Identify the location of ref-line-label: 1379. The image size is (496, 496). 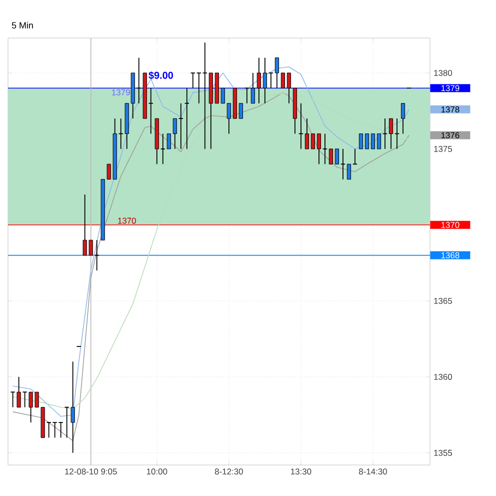
(450, 88).